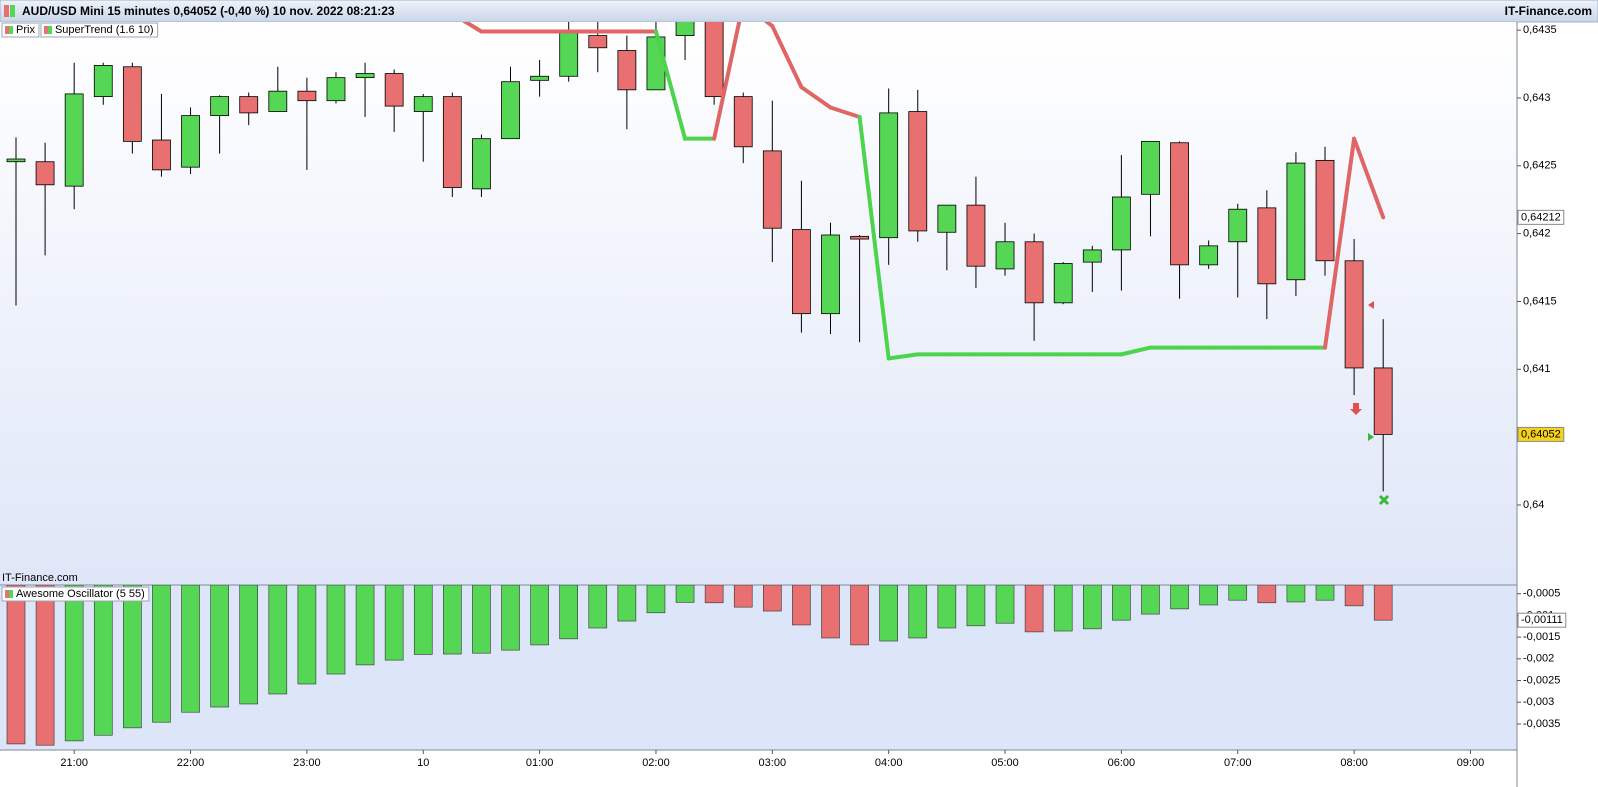  I want to click on legend-label: Awesome Oscillator (5 55), so click(80, 594).